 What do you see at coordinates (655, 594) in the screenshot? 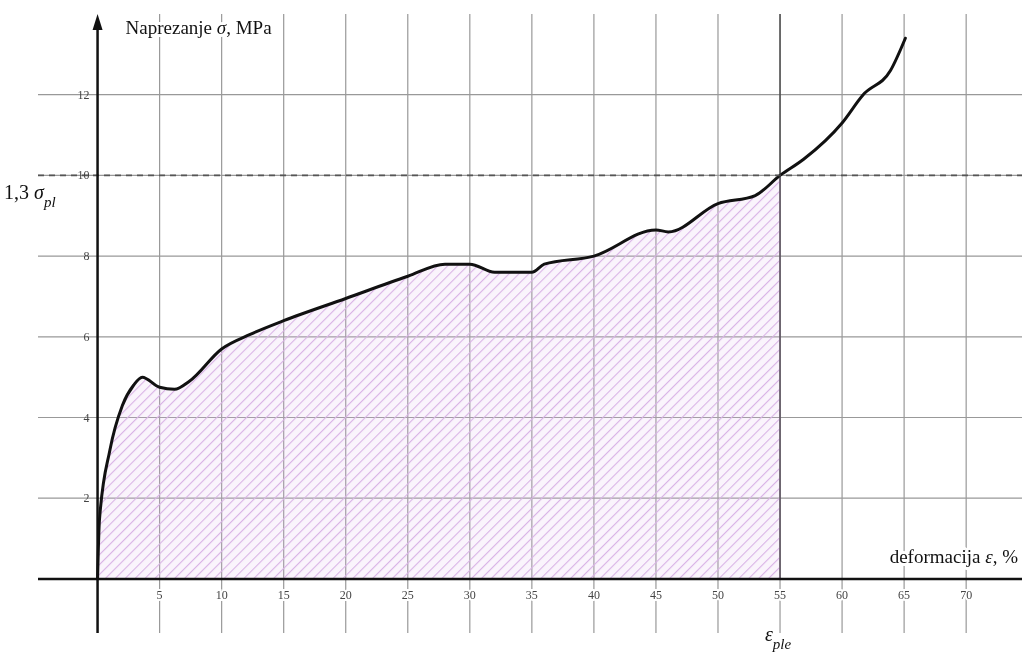
I see `x-tick-label: 45` at bounding box center [655, 594].